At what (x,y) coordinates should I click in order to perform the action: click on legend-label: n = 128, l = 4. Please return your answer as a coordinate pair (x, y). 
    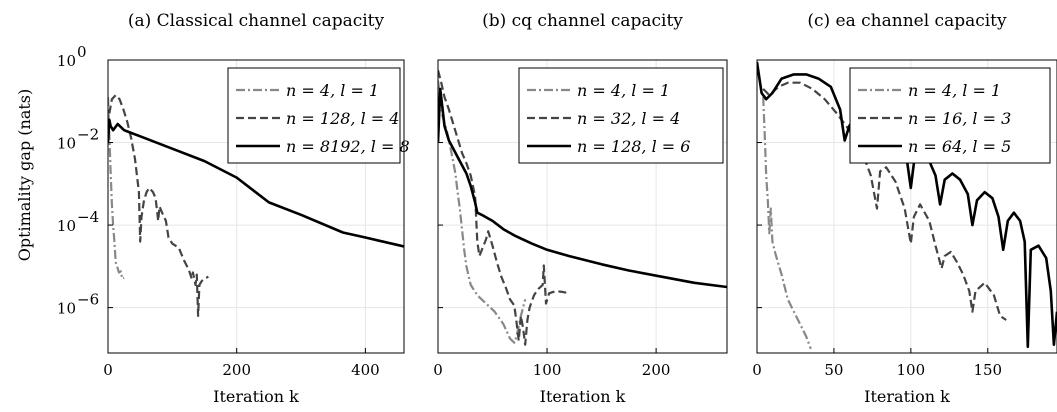
    Looking at the image, I should click on (342, 118).